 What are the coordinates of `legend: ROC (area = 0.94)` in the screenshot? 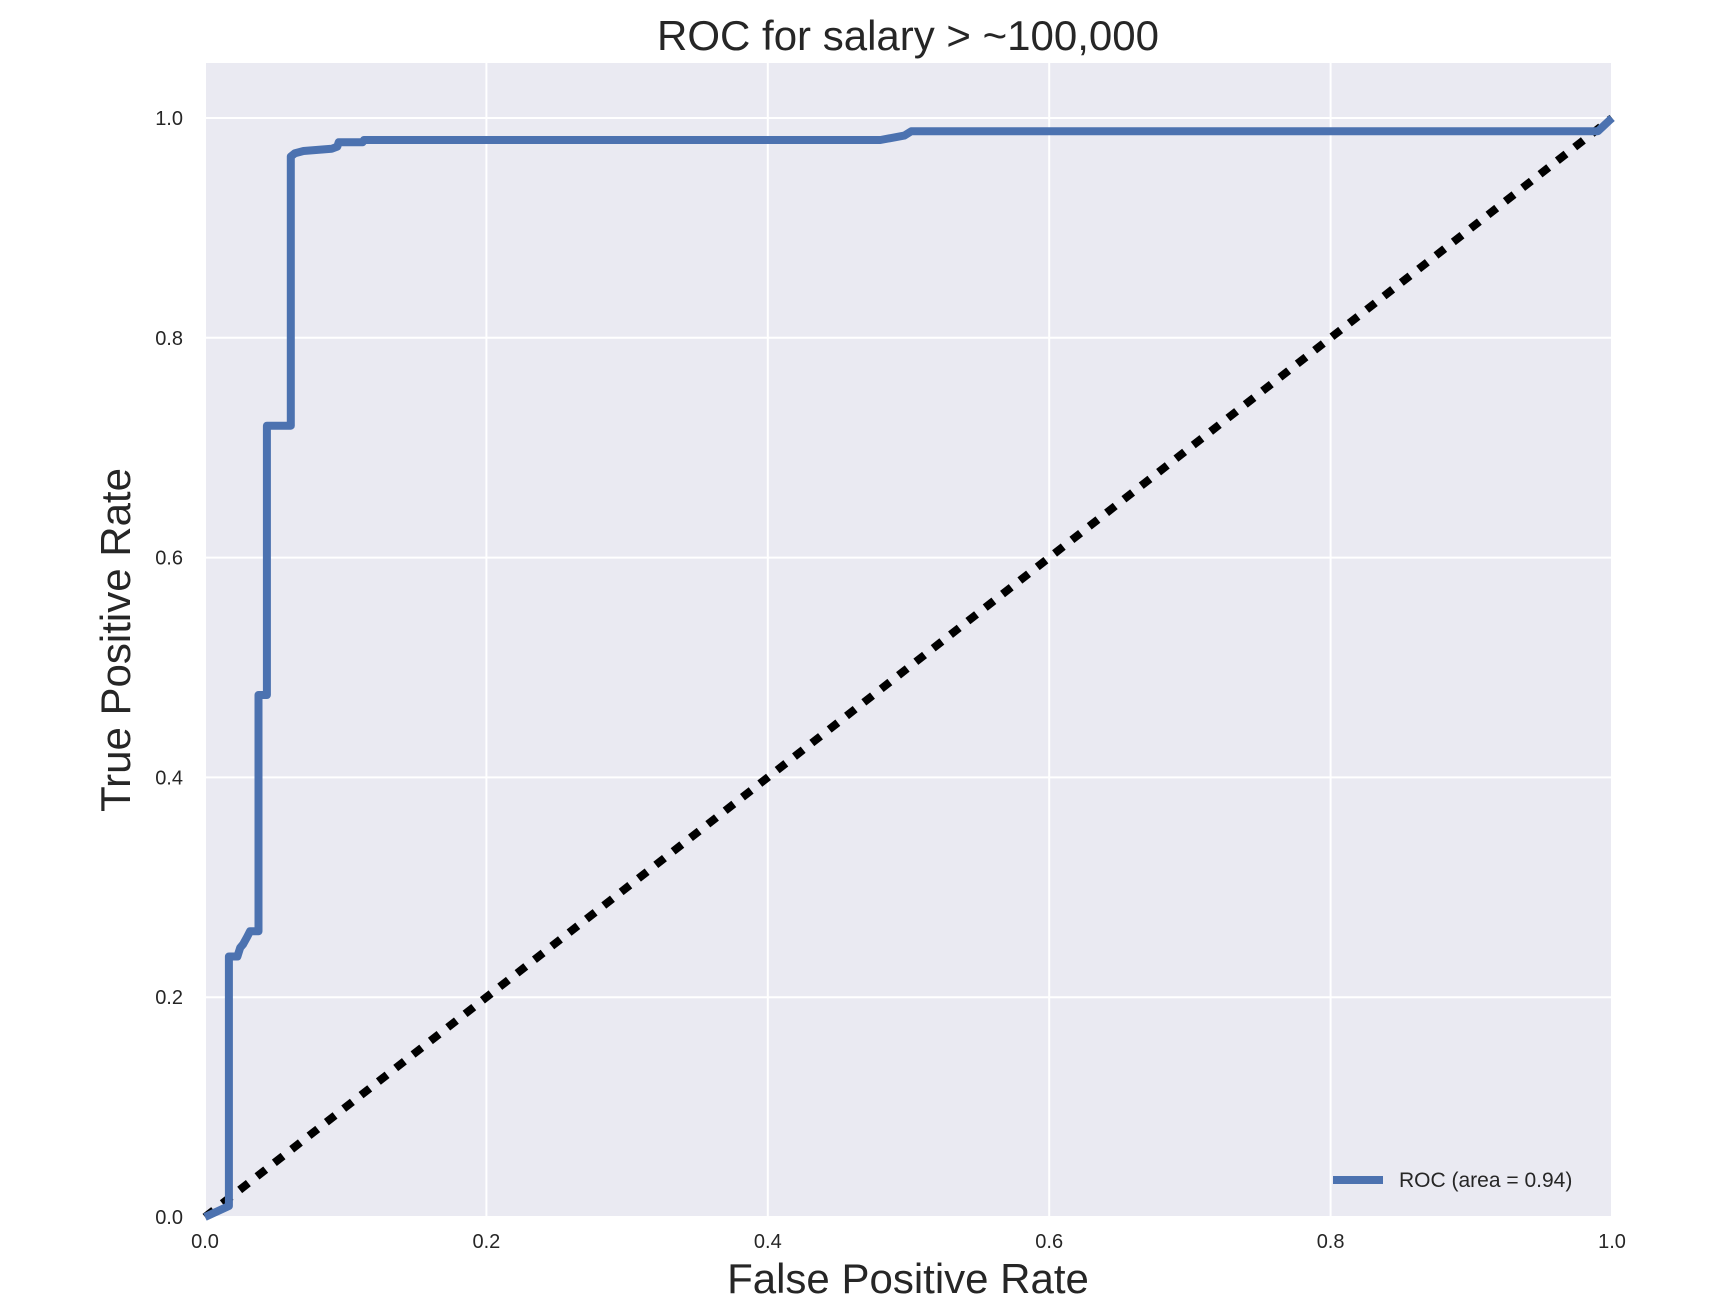 It's located at (1452, 1180).